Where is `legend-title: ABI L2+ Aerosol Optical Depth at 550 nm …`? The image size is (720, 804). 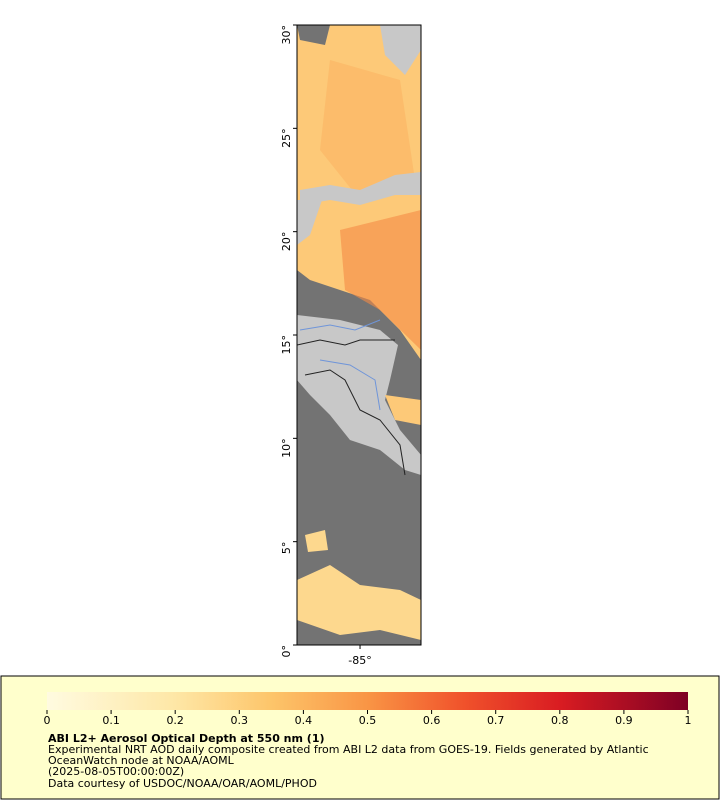
legend-title: ABI L2+ Aerosol Optical Depth at 550 nm … is located at coordinates (186, 738).